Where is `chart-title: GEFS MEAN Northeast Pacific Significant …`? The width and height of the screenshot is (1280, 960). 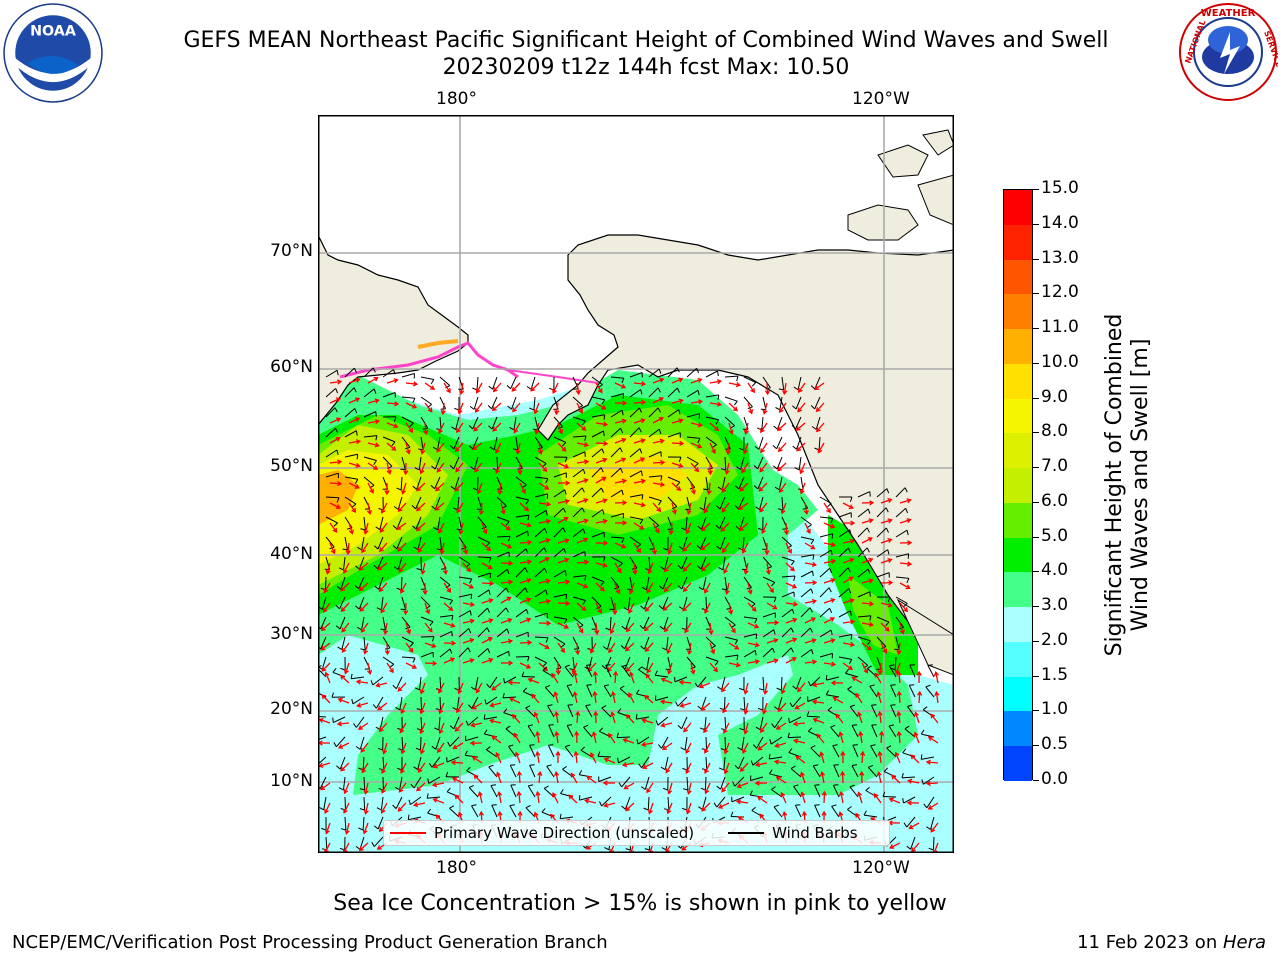 chart-title: GEFS MEAN Northeast Pacific Significant … is located at coordinates (646, 40).